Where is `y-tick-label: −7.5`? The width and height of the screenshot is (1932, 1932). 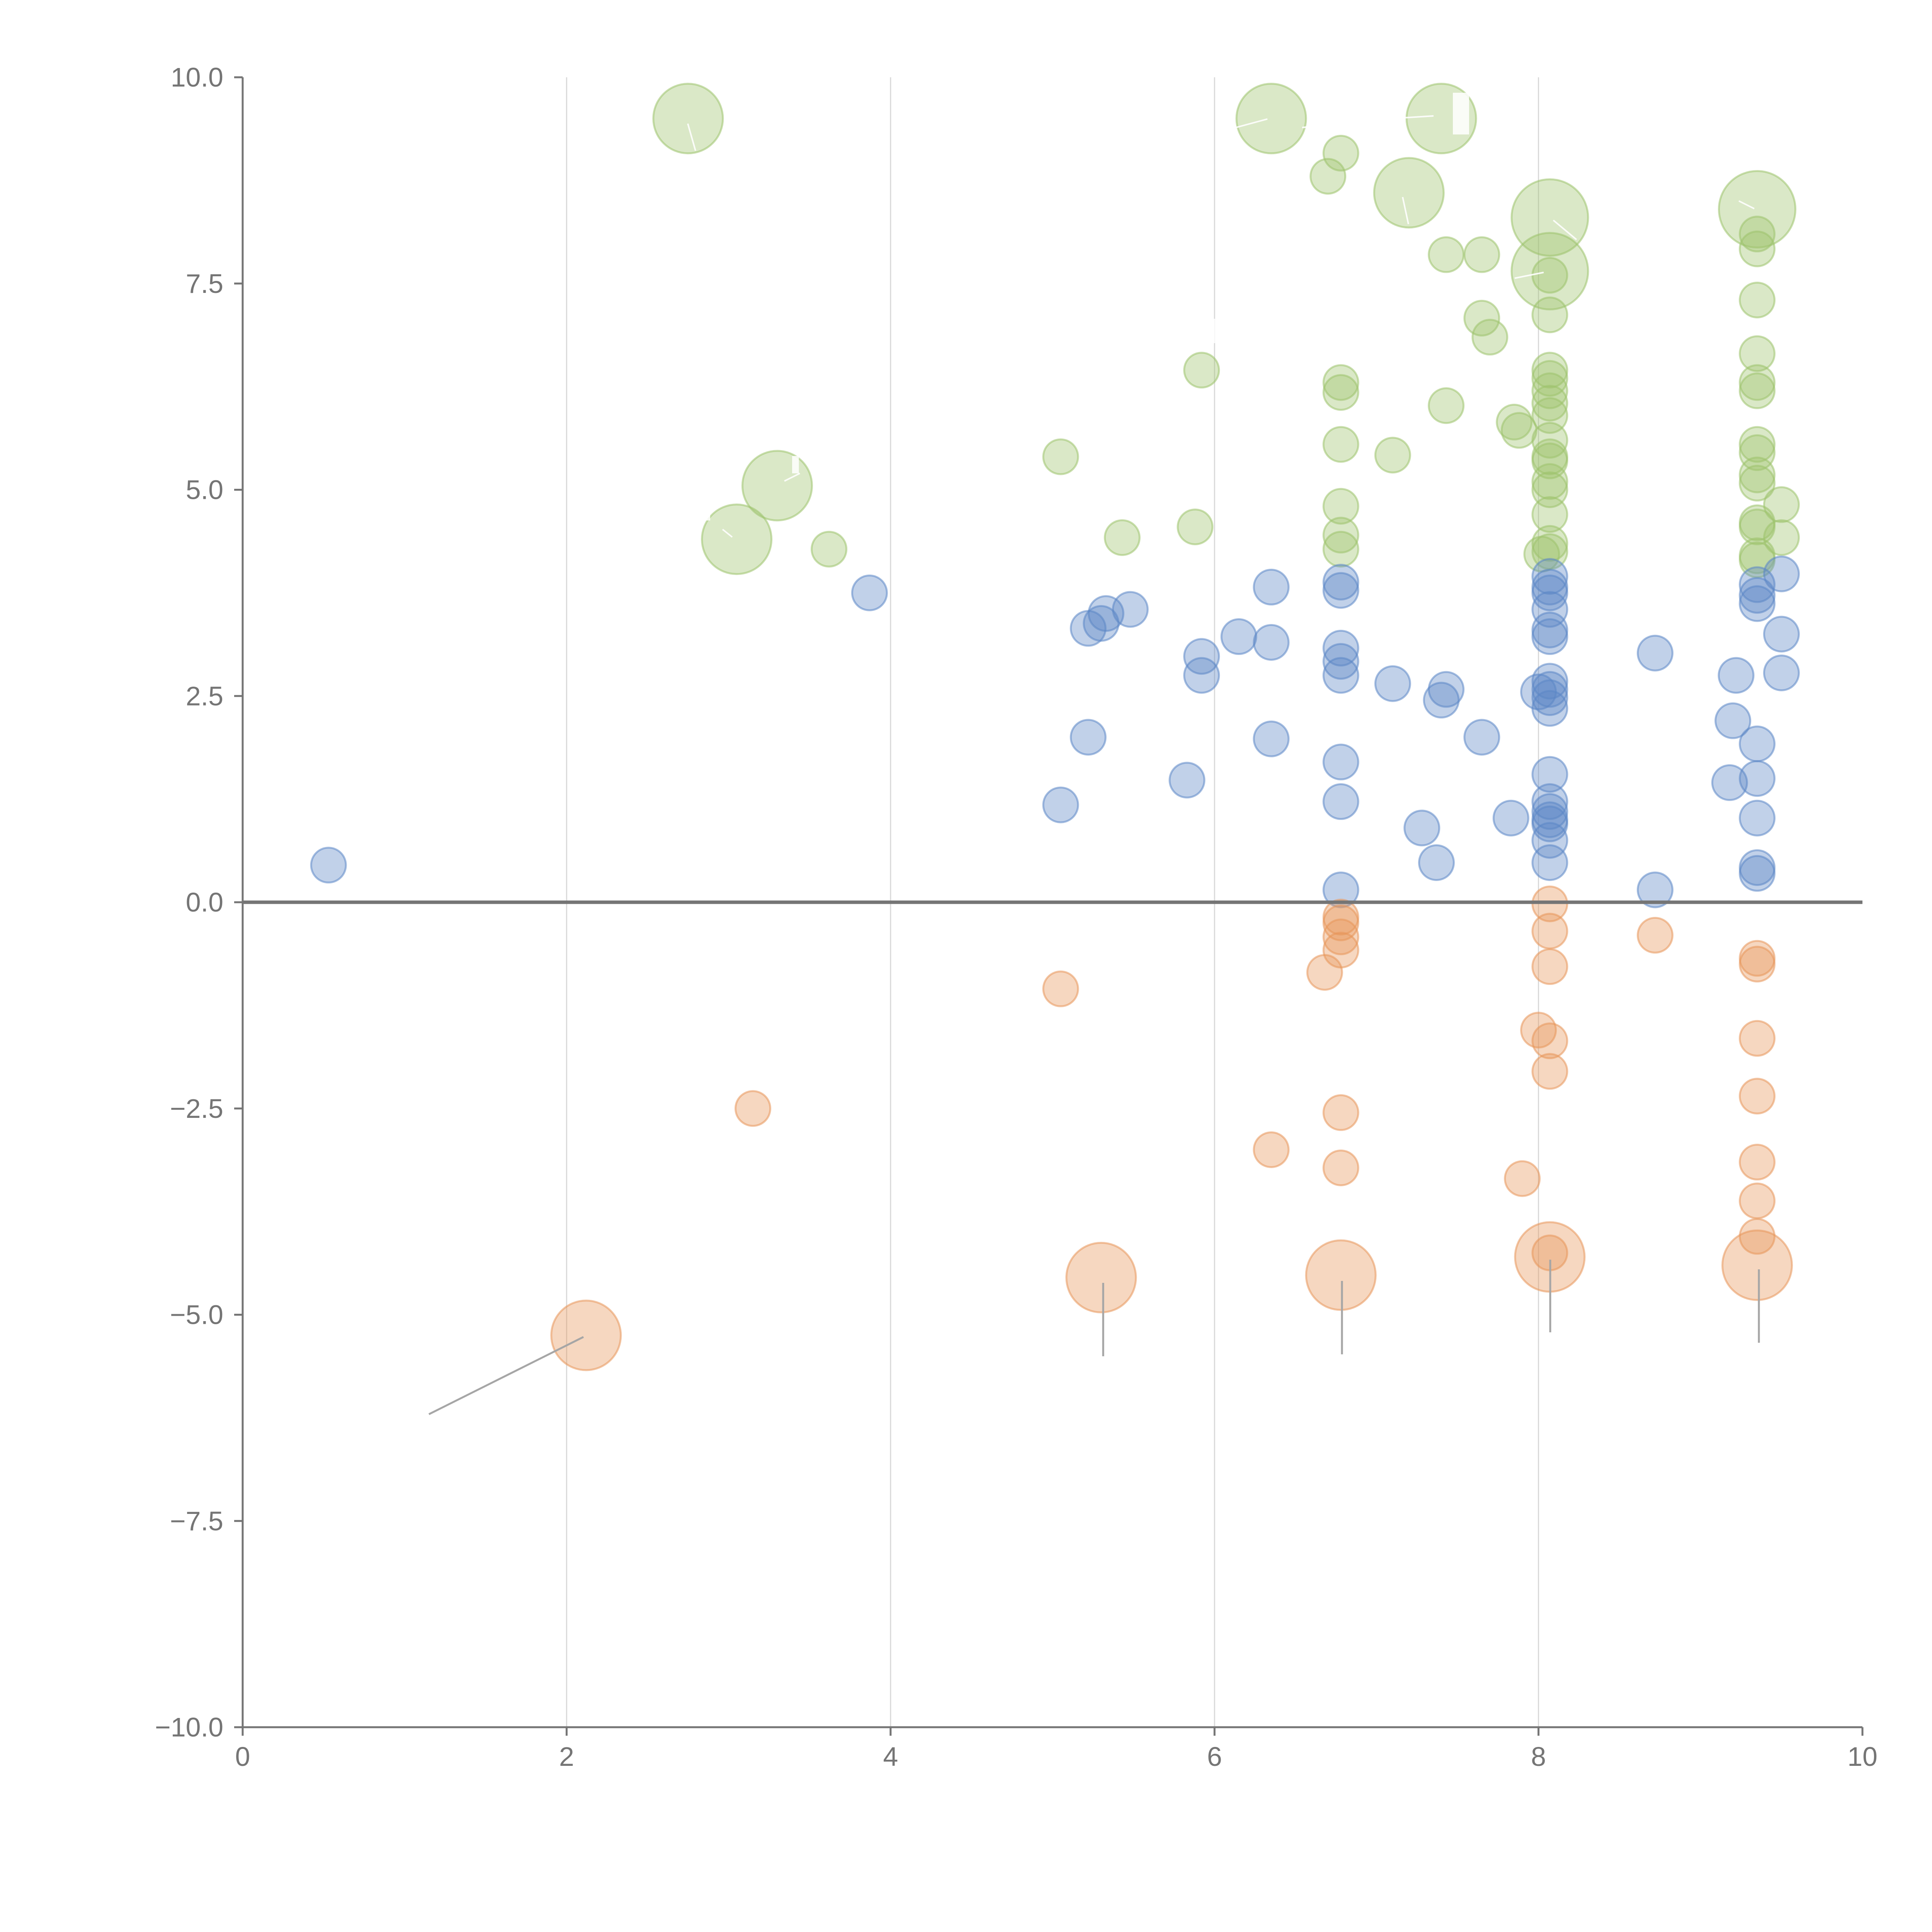
y-tick-label: −7.5 is located at coordinates (197, 1521).